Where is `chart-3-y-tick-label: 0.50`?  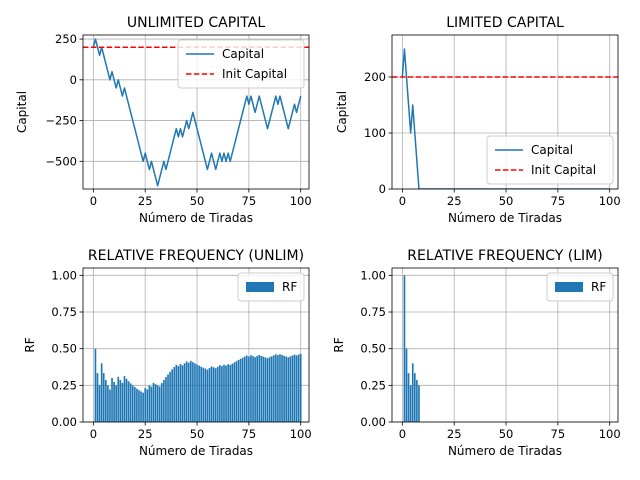 chart-3-y-tick-label: 0.50 is located at coordinates (64, 349).